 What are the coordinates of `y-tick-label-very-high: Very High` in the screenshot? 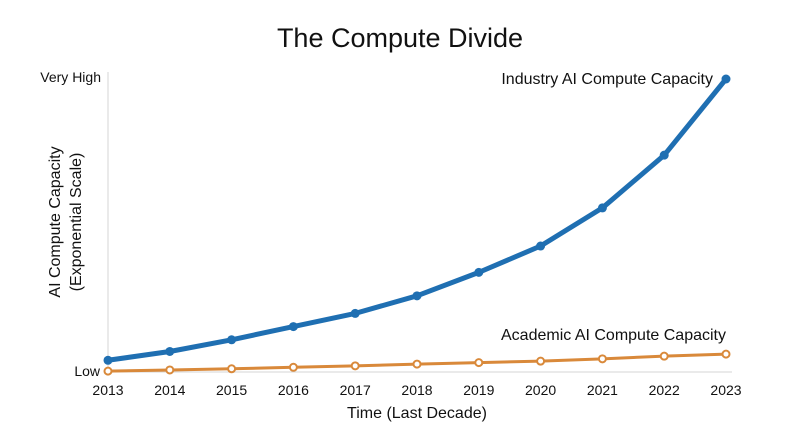 It's located at (70, 77).